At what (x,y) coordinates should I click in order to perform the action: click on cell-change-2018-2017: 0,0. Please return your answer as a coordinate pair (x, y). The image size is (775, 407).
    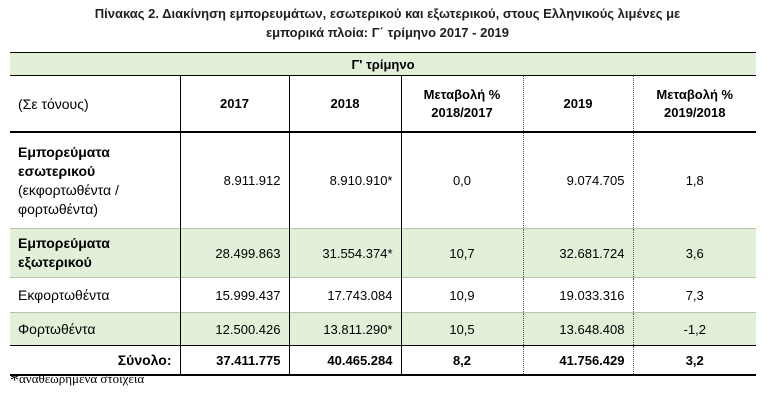
    Looking at the image, I should click on (462, 180).